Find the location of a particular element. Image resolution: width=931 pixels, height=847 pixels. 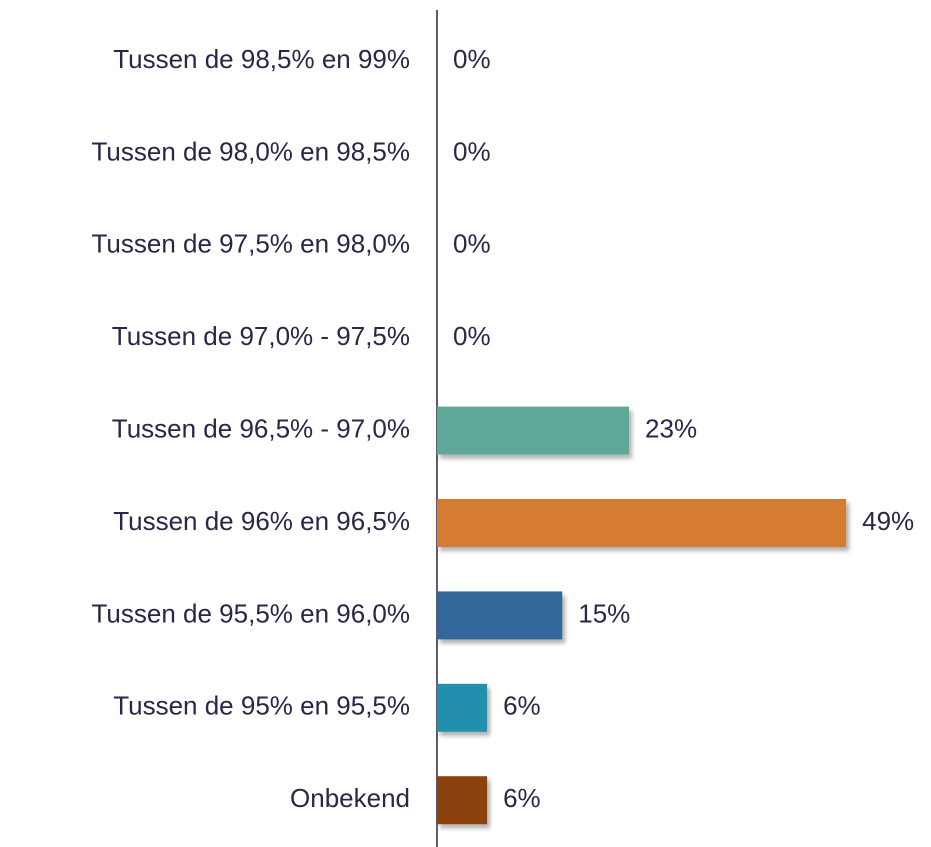

category-label: Tussen de 95,5% en 96,0% is located at coordinates (251, 613).